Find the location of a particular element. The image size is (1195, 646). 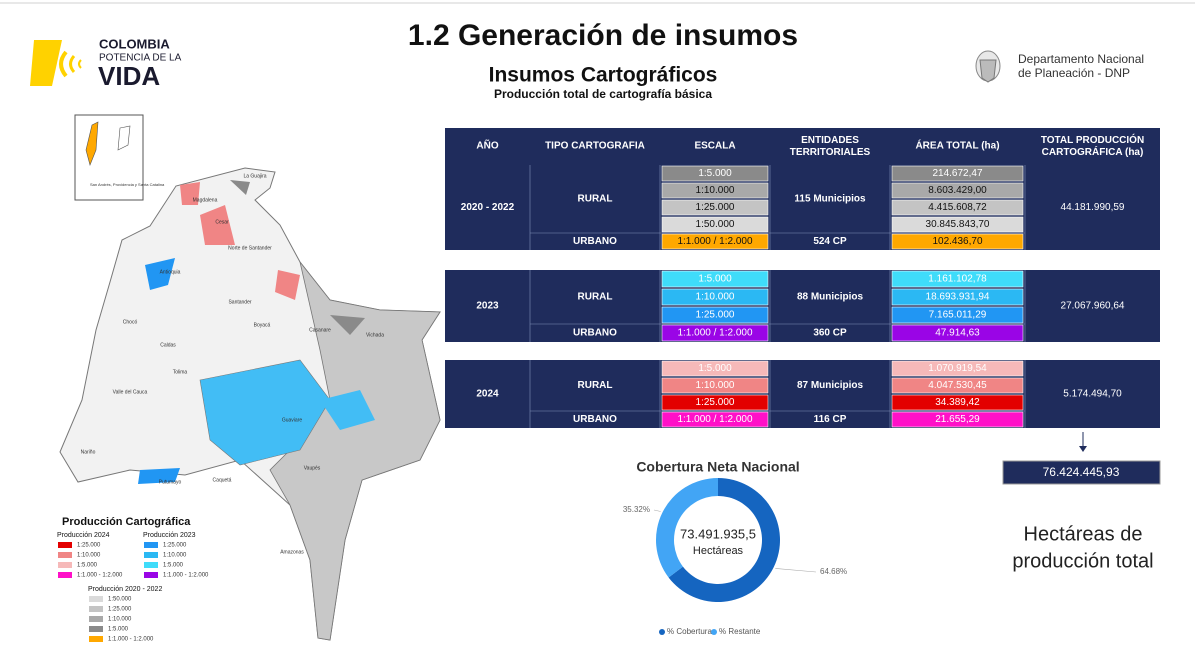

column-header: ÁREA TOTAL (ha) is located at coordinates (957, 145).